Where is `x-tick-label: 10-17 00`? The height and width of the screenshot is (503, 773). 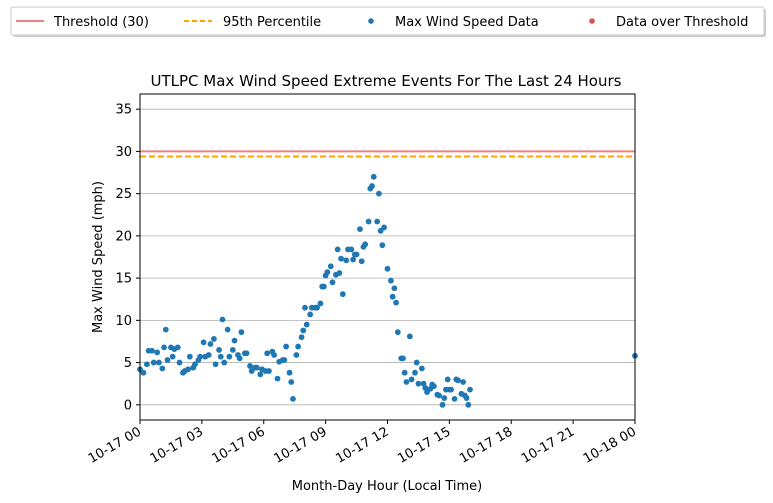 x-tick-label: 10-17 00 is located at coordinates (115, 445).